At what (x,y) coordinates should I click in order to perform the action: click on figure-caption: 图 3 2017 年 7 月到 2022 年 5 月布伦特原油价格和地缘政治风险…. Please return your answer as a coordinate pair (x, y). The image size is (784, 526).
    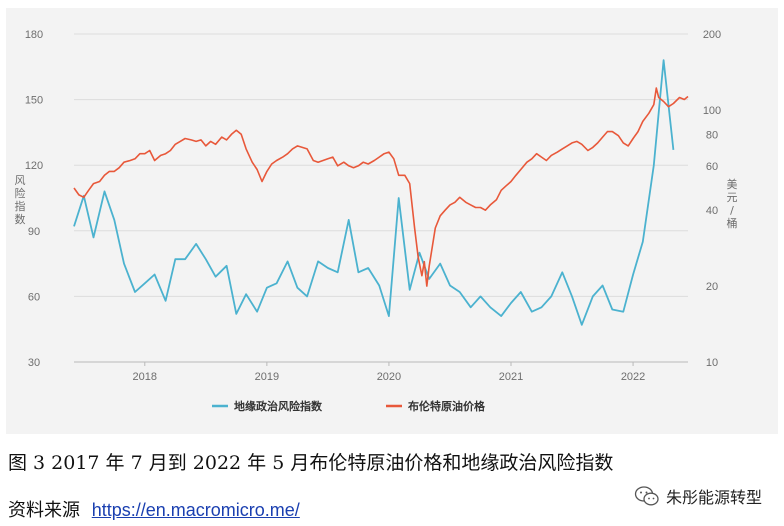
    Looking at the image, I should click on (311, 463).